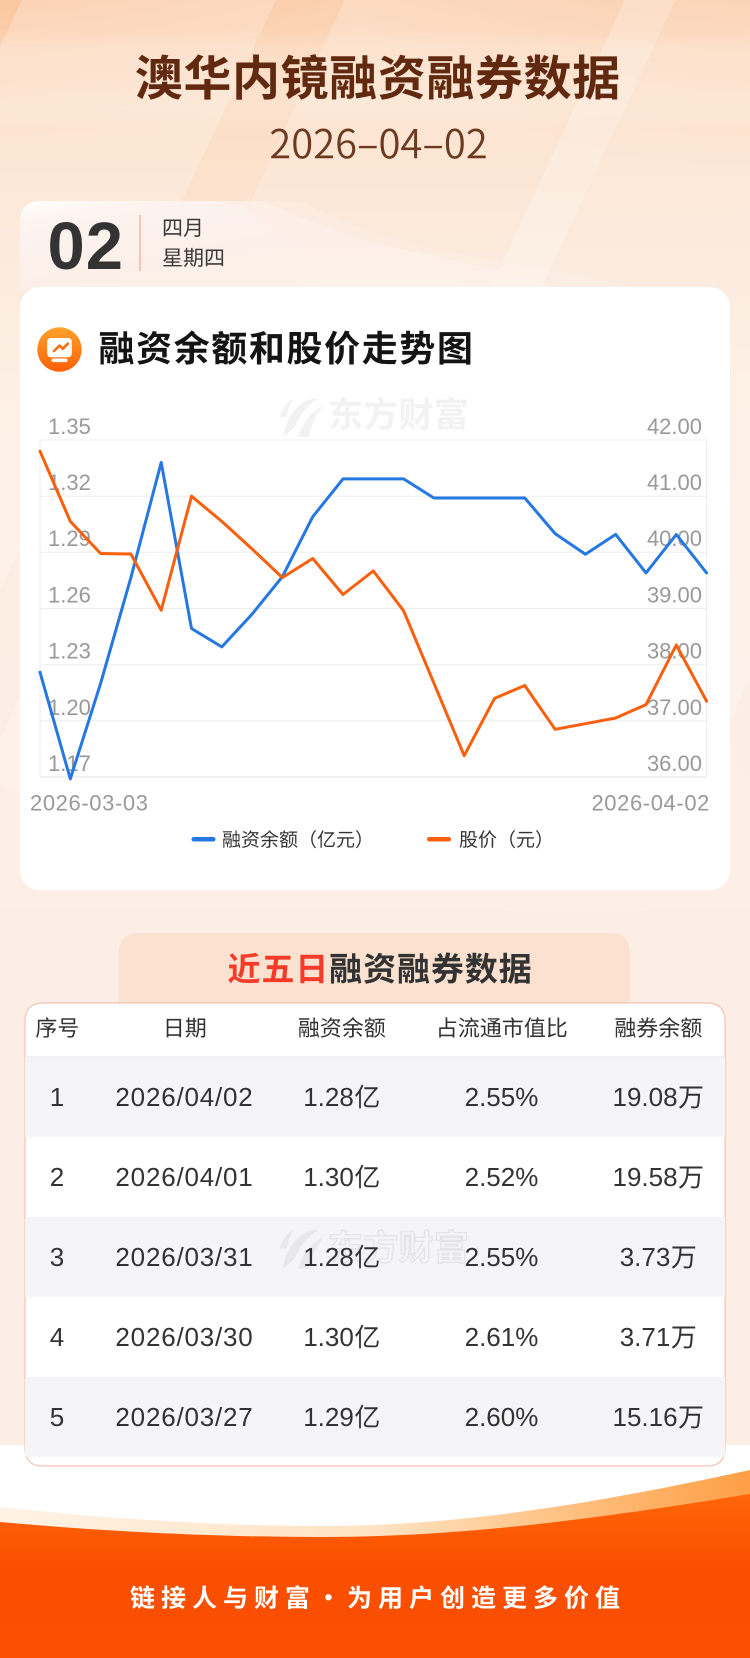 This screenshot has height=1658, width=750. What do you see at coordinates (69, 707) in the screenshot?
I see `svg-text: 1.20` at bounding box center [69, 707].